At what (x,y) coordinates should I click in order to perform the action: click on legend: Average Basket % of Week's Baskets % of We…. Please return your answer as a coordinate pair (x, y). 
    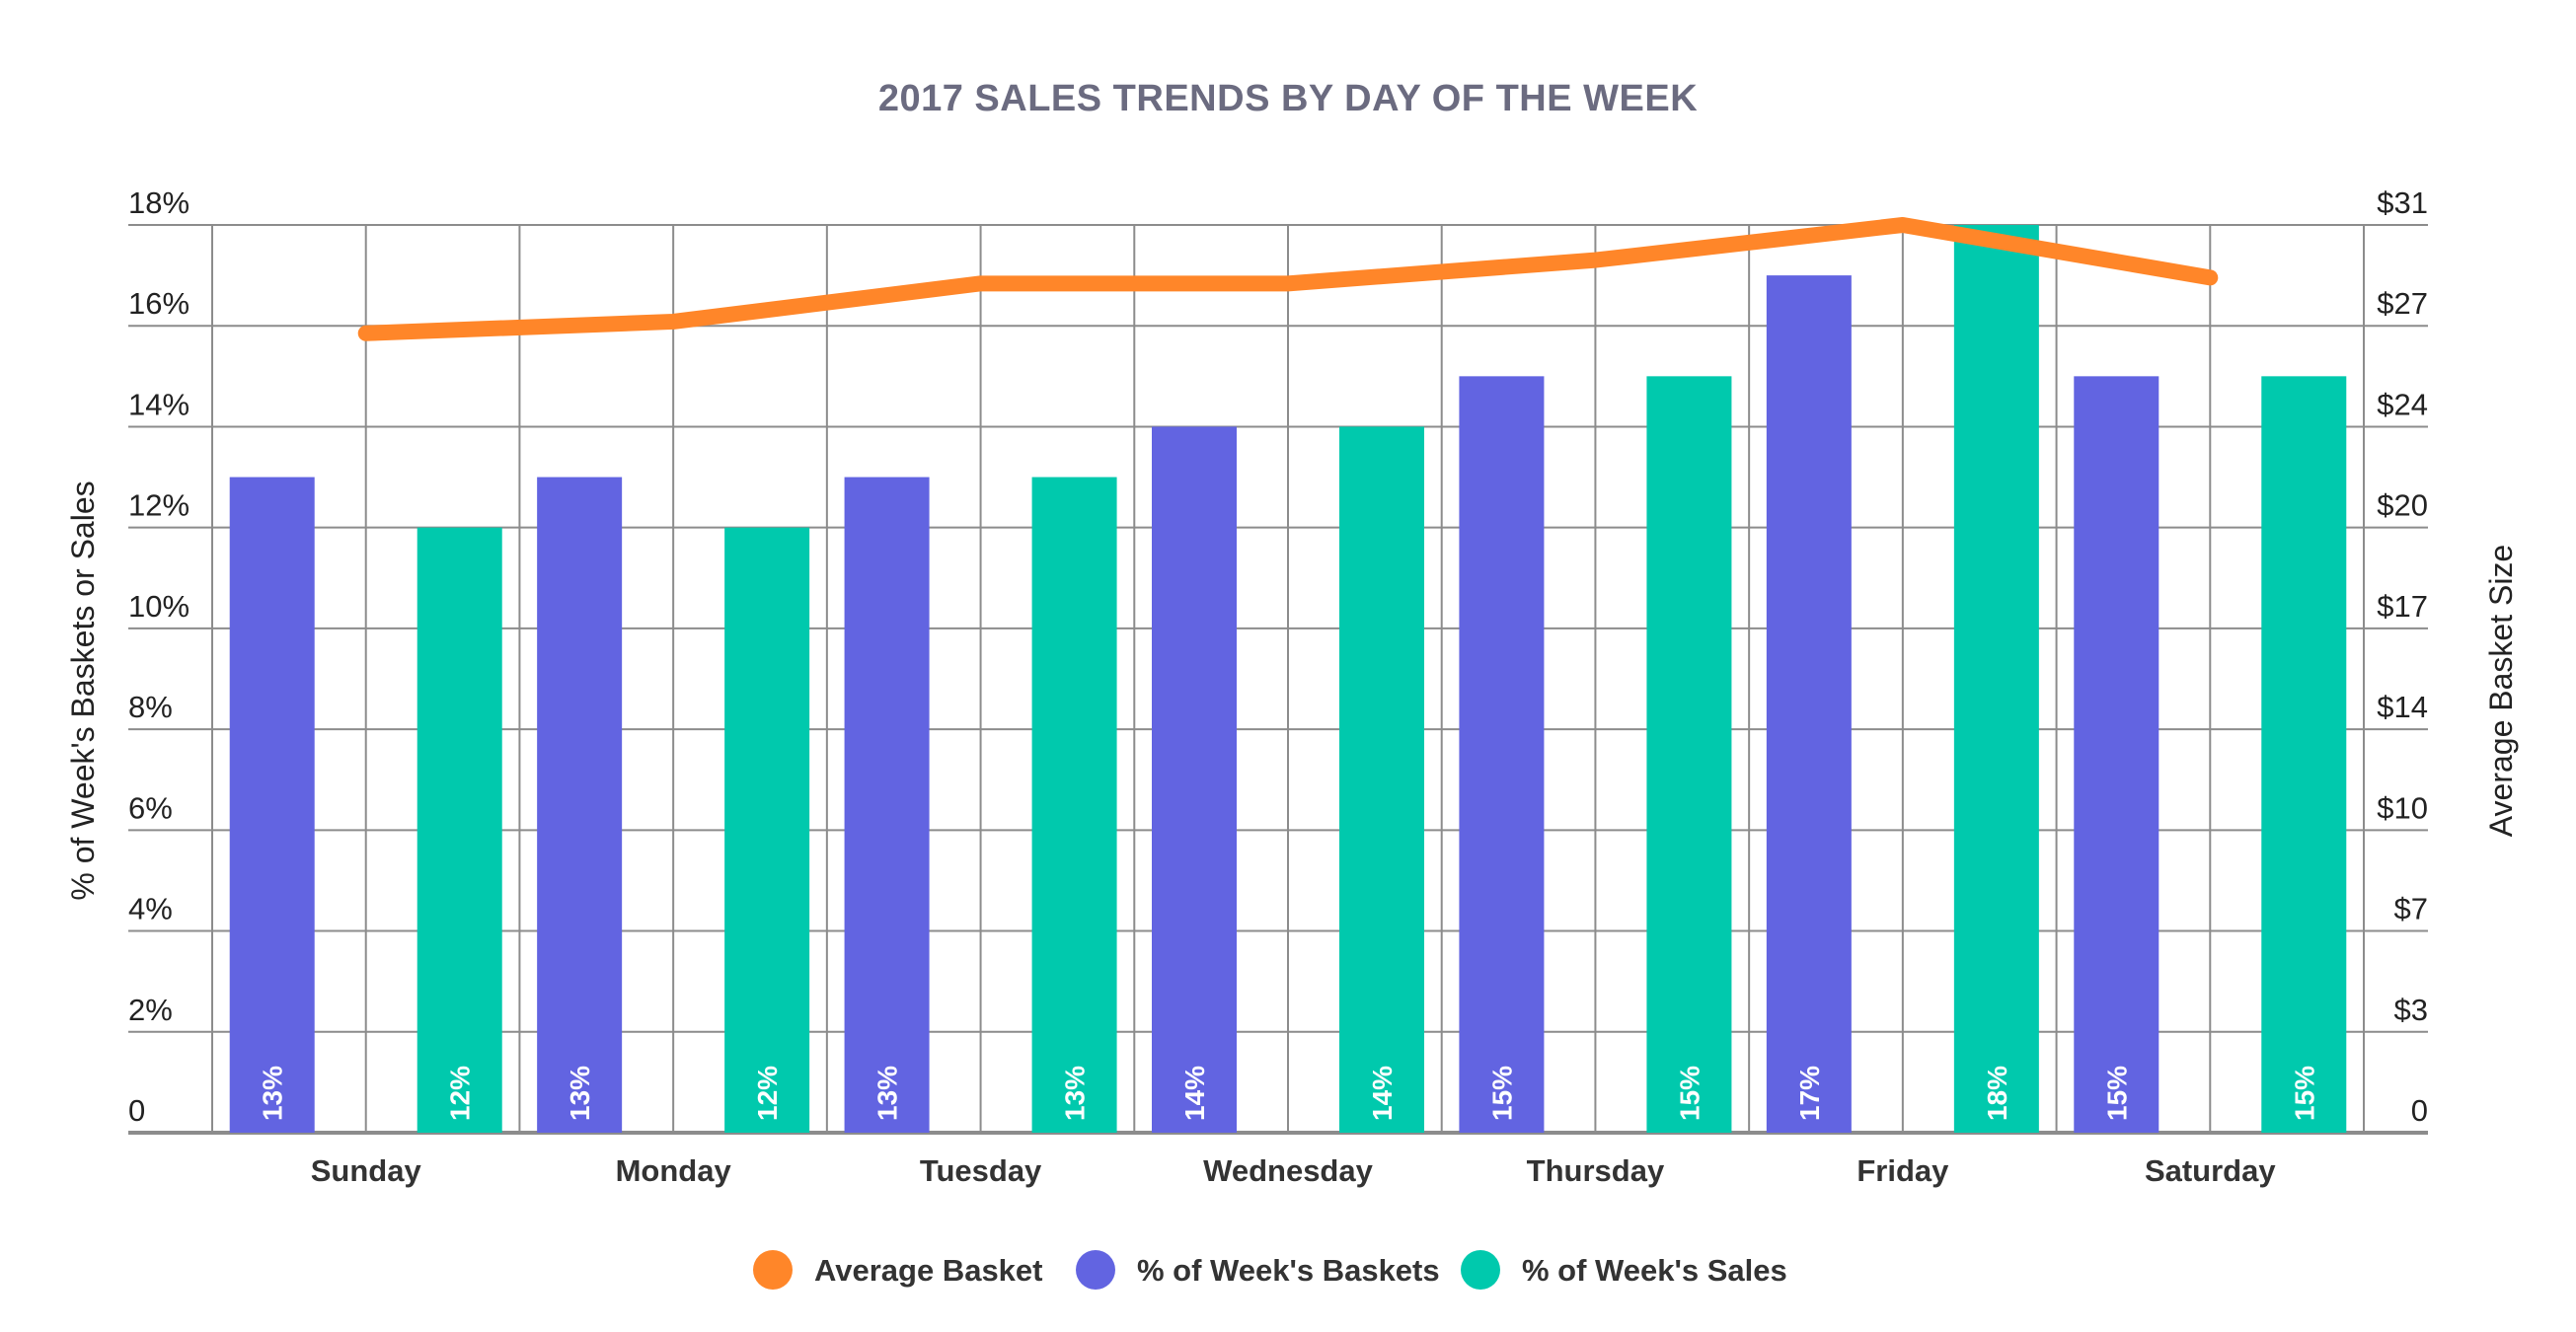
    Looking at the image, I should click on (1270, 1270).